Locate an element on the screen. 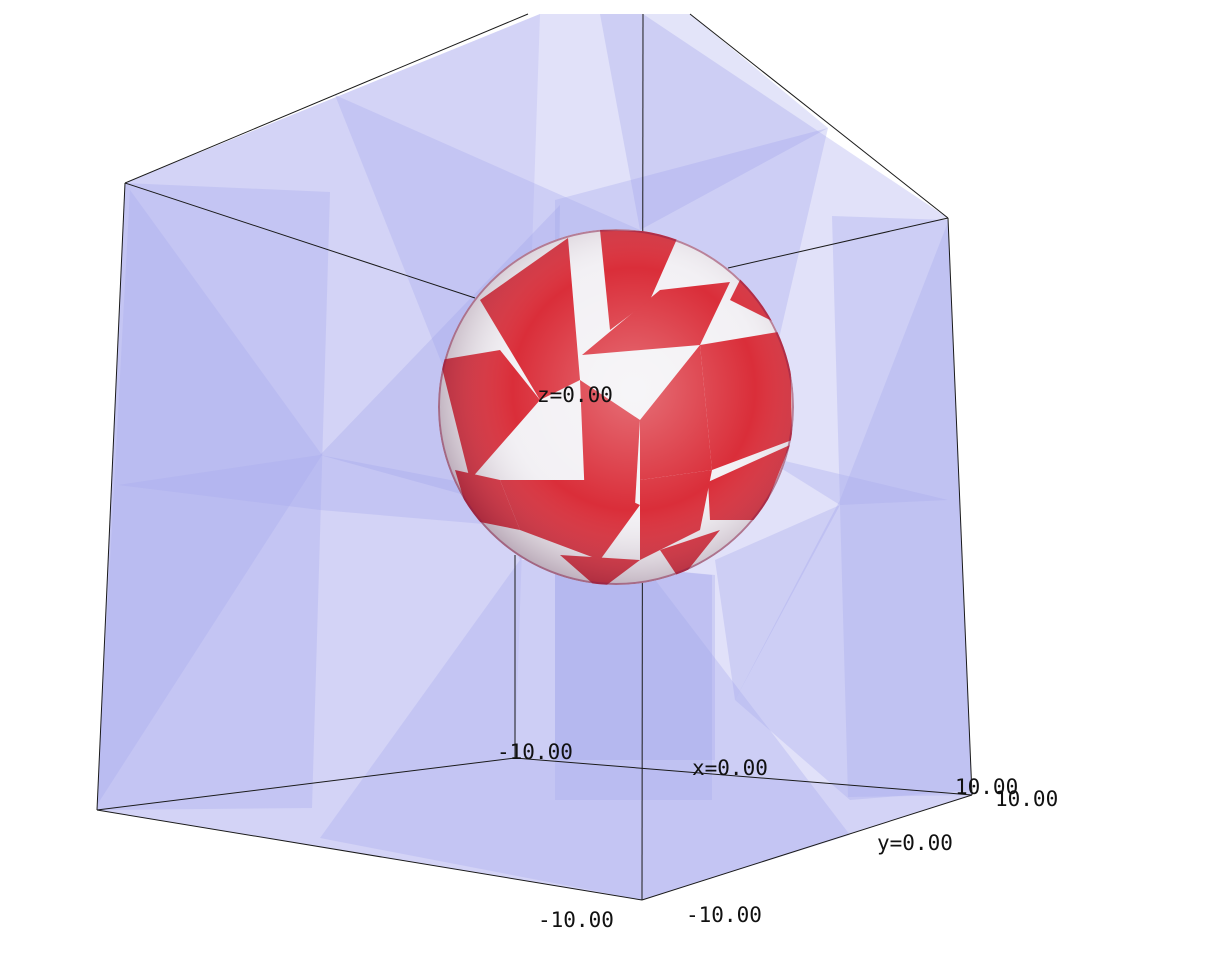 This screenshot has height=964, width=1232. x-axis-min-label: -10.00 is located at coordinates (535, 752).